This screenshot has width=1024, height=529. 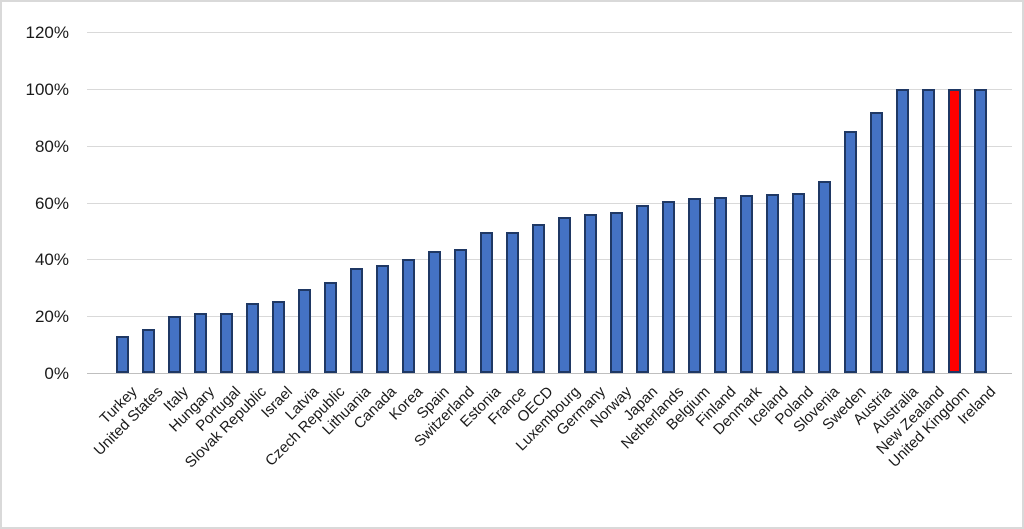 What do you see at coordinates (47, 89) in the screenshot?
I see `y-axis-tick-label: 100%` at bounding box center [47, 89].